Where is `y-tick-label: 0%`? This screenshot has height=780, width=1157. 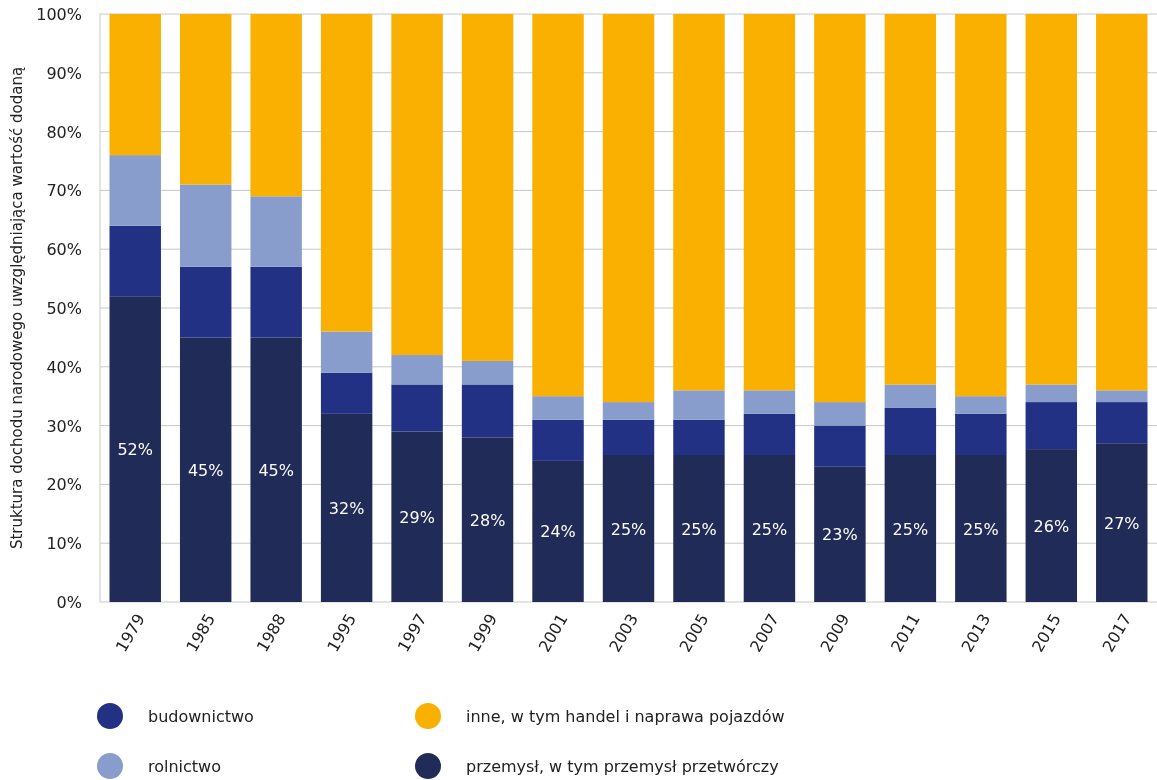
y-tick-label: 0% is located at coordinates (69, 602).